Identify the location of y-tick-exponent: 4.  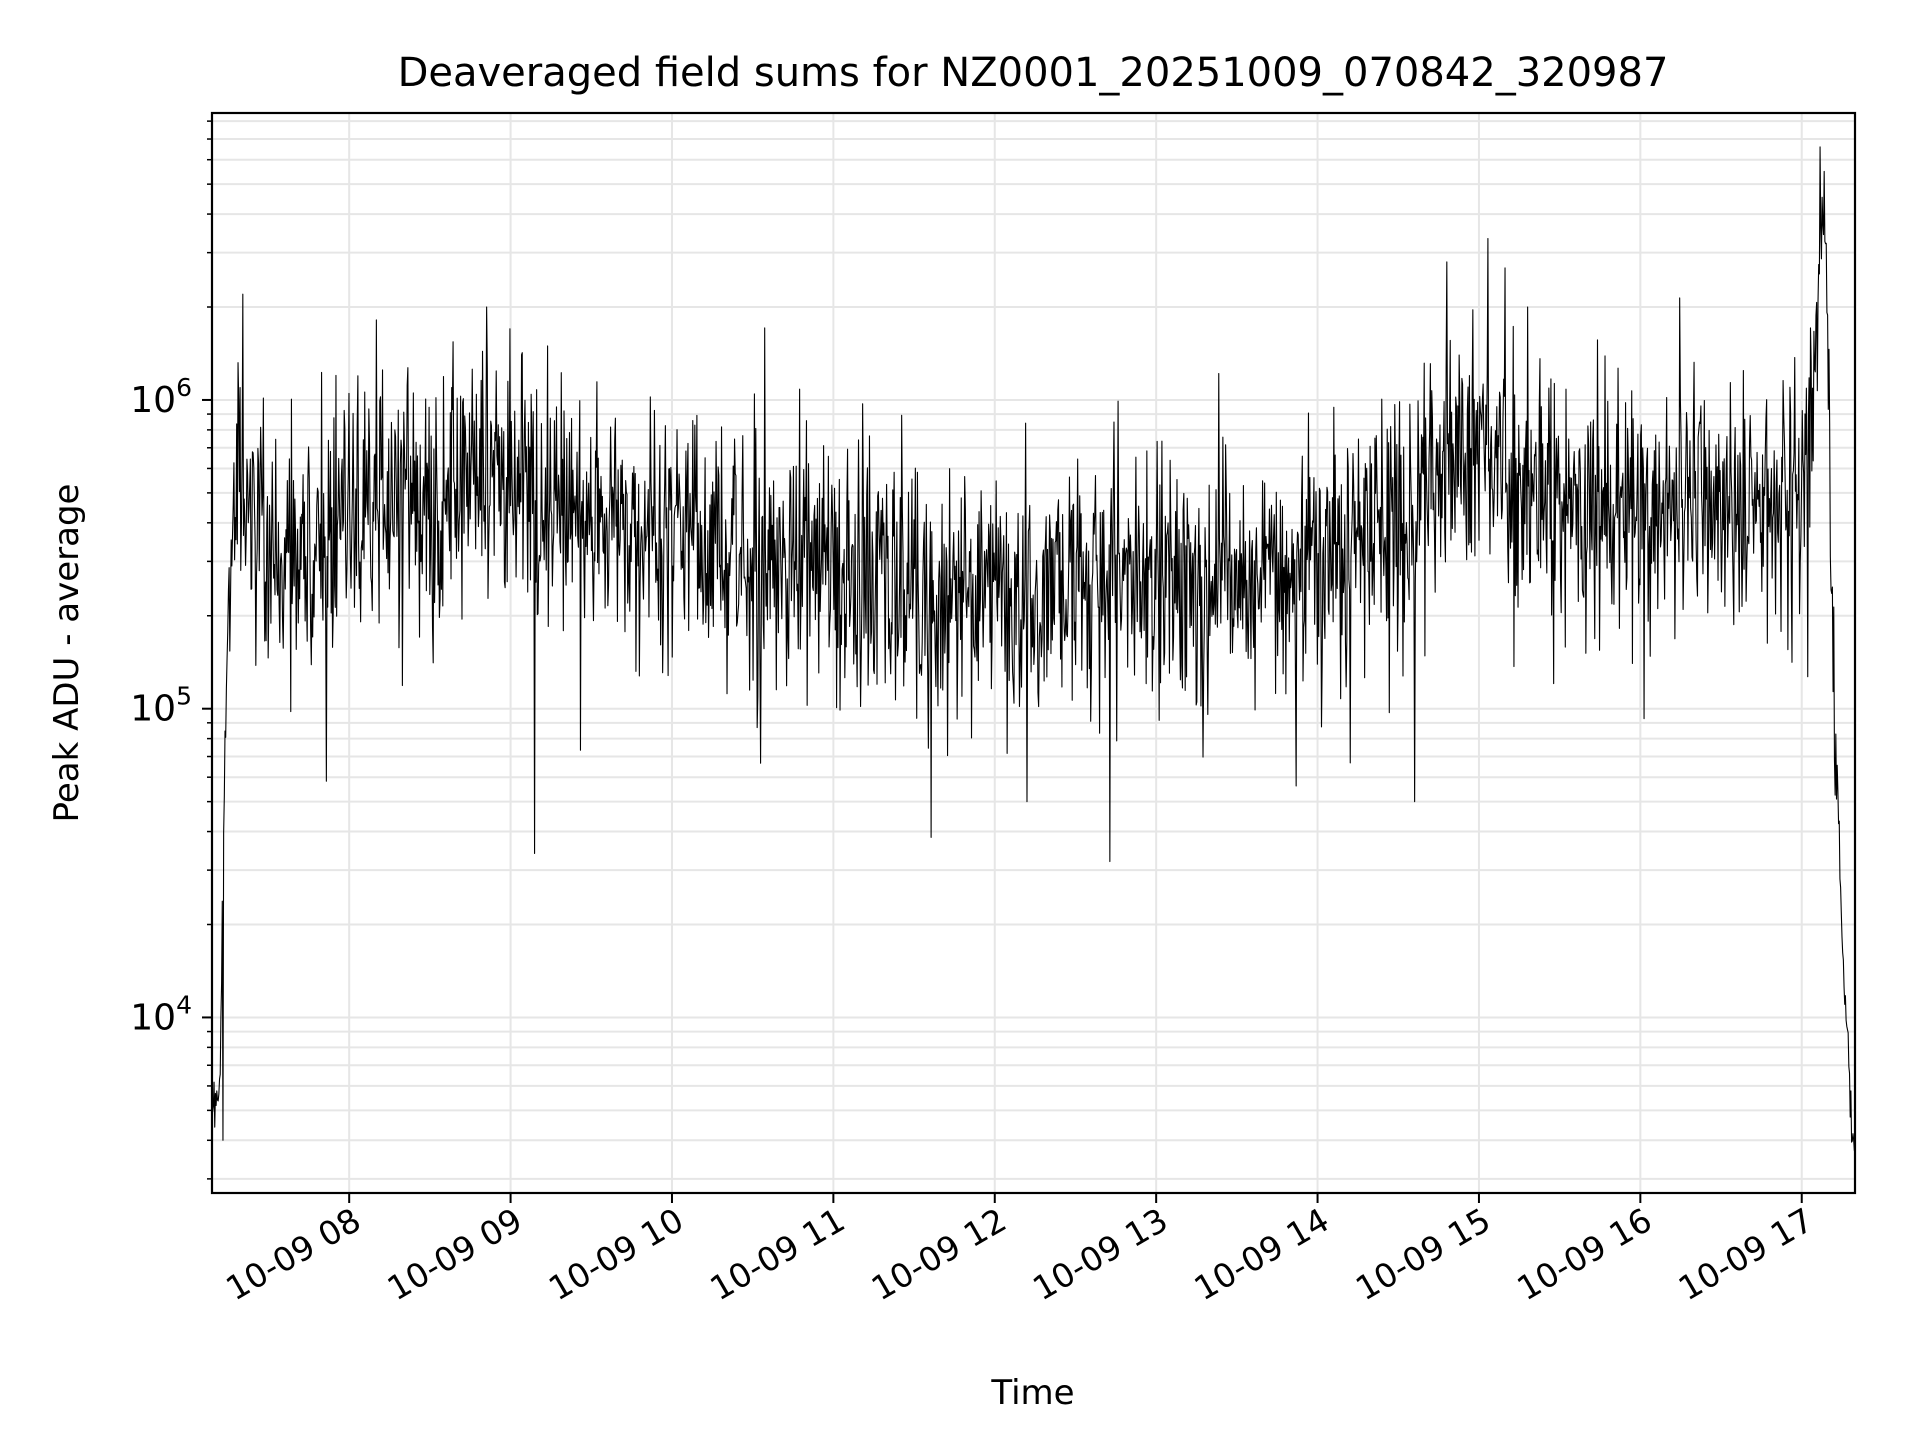
(184, 1004).